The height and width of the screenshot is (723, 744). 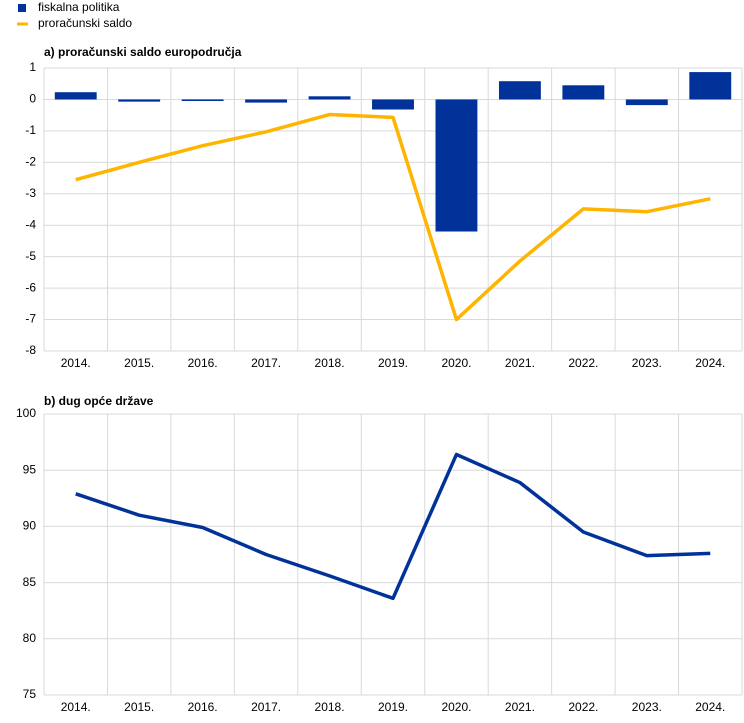 I want to click on y-tick-label: 80, so click(x=30, y=638).